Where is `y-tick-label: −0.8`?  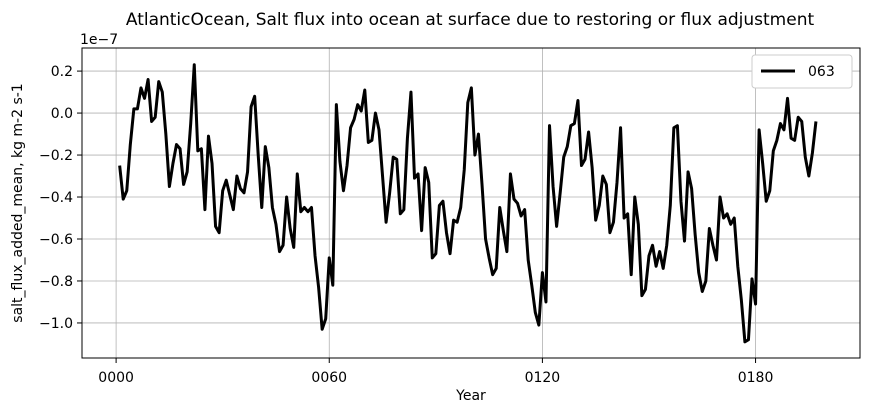 y-tick-label: −0.8 is located at coordinates (56, 282).